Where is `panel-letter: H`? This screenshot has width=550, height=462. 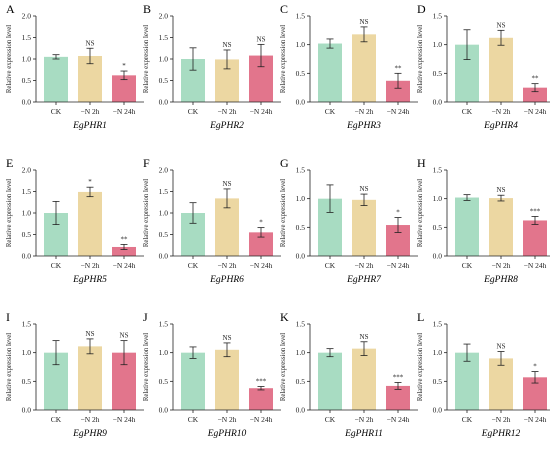 panel-letter: H is located at coordinates (421, 163).